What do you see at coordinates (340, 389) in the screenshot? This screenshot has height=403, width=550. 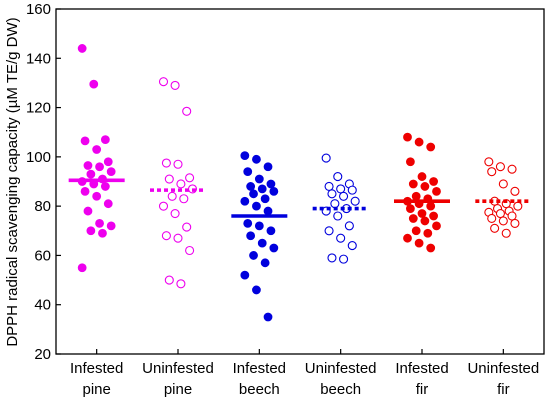 I see `category-label-line2: beech` at bounding box center [340, 389].